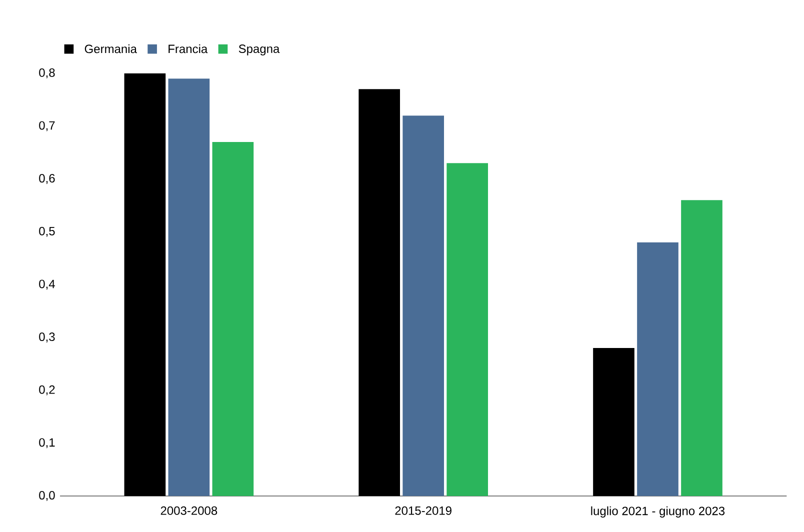  What do you see at coordinates (47, 126) in the screenshot?
I see `y-tick-label: 0,7` at bounding box center [47, 126].